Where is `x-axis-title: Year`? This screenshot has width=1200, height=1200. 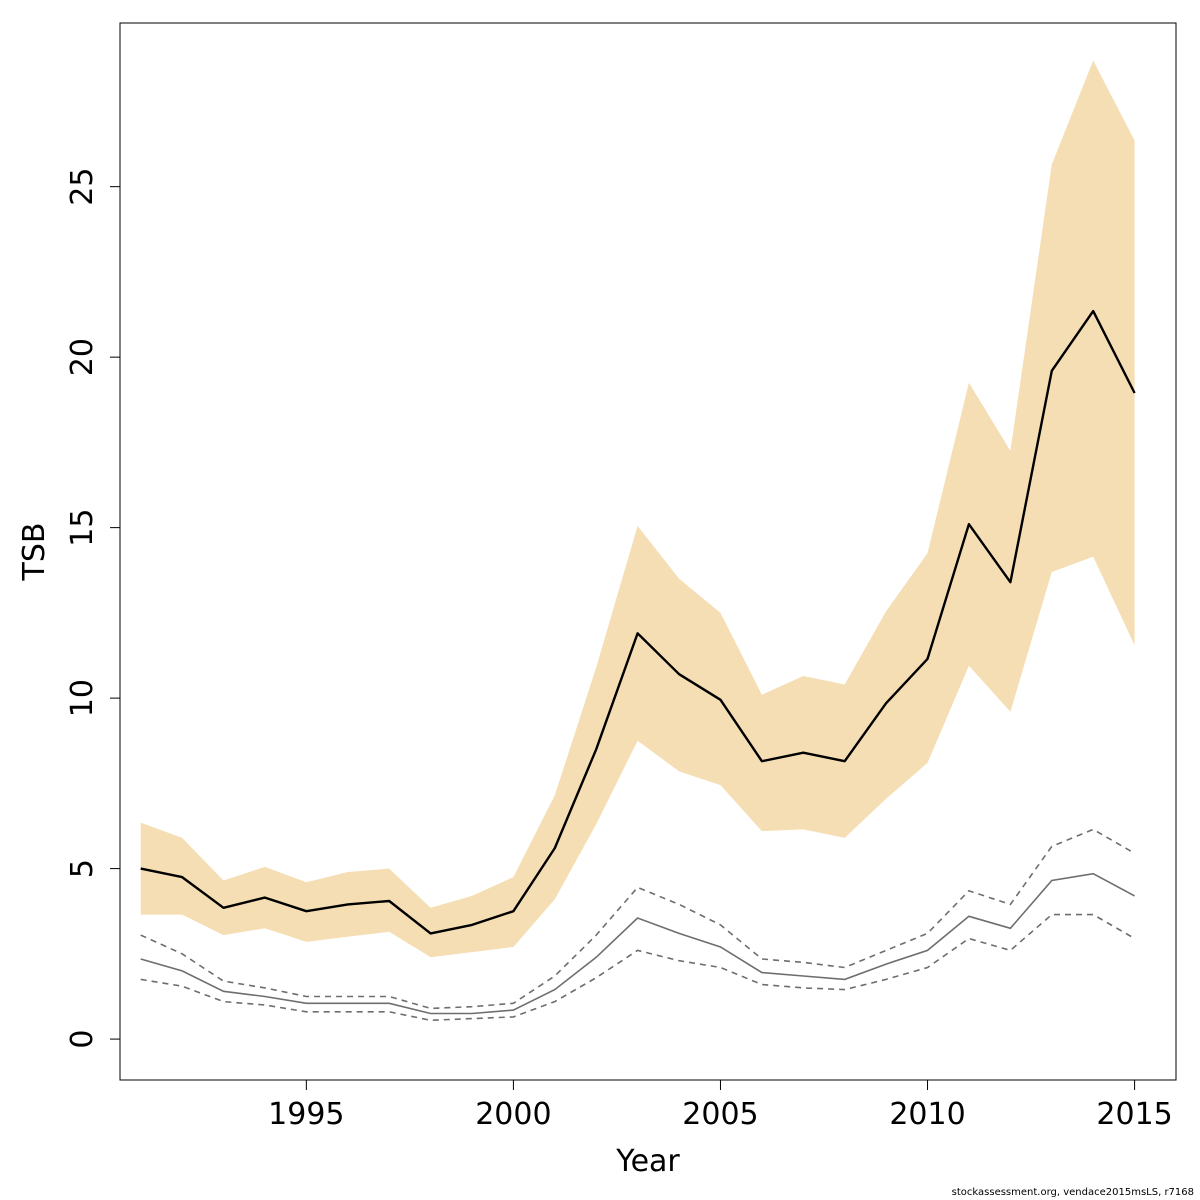 x-axis-title: Year is located at coordinates (647, 1161).